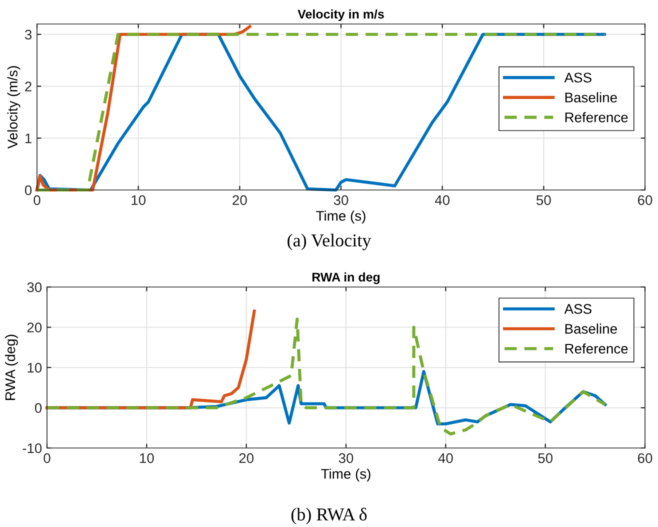 Image resolution: width=658 pixels, height=527 pixels. What do you see at coordinates (329, 516) in the screenshot?
I see `text: (b) RWA δ` at bounding box center [329, 516].